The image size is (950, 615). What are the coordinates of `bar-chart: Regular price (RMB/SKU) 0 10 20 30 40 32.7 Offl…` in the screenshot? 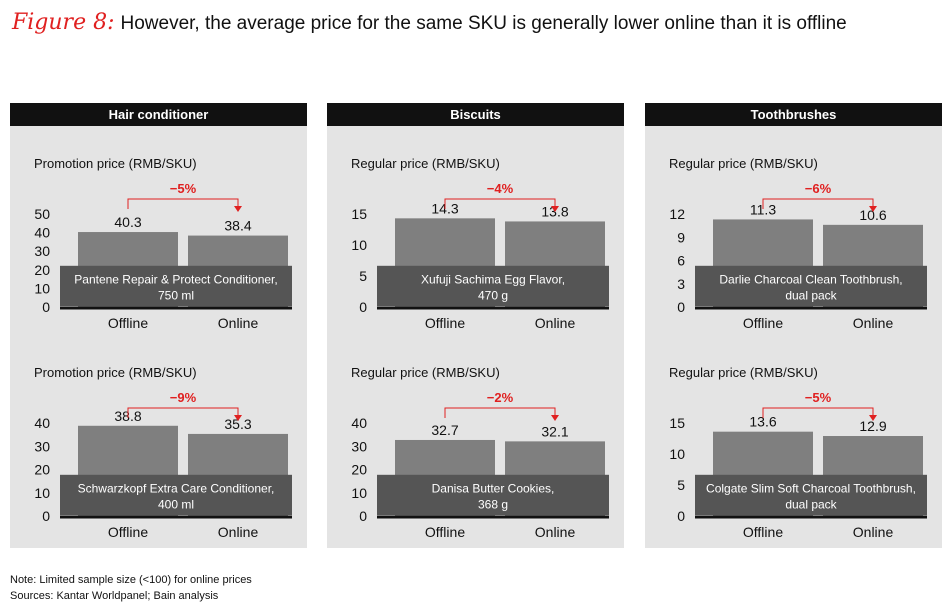 It's located at (480, 452).